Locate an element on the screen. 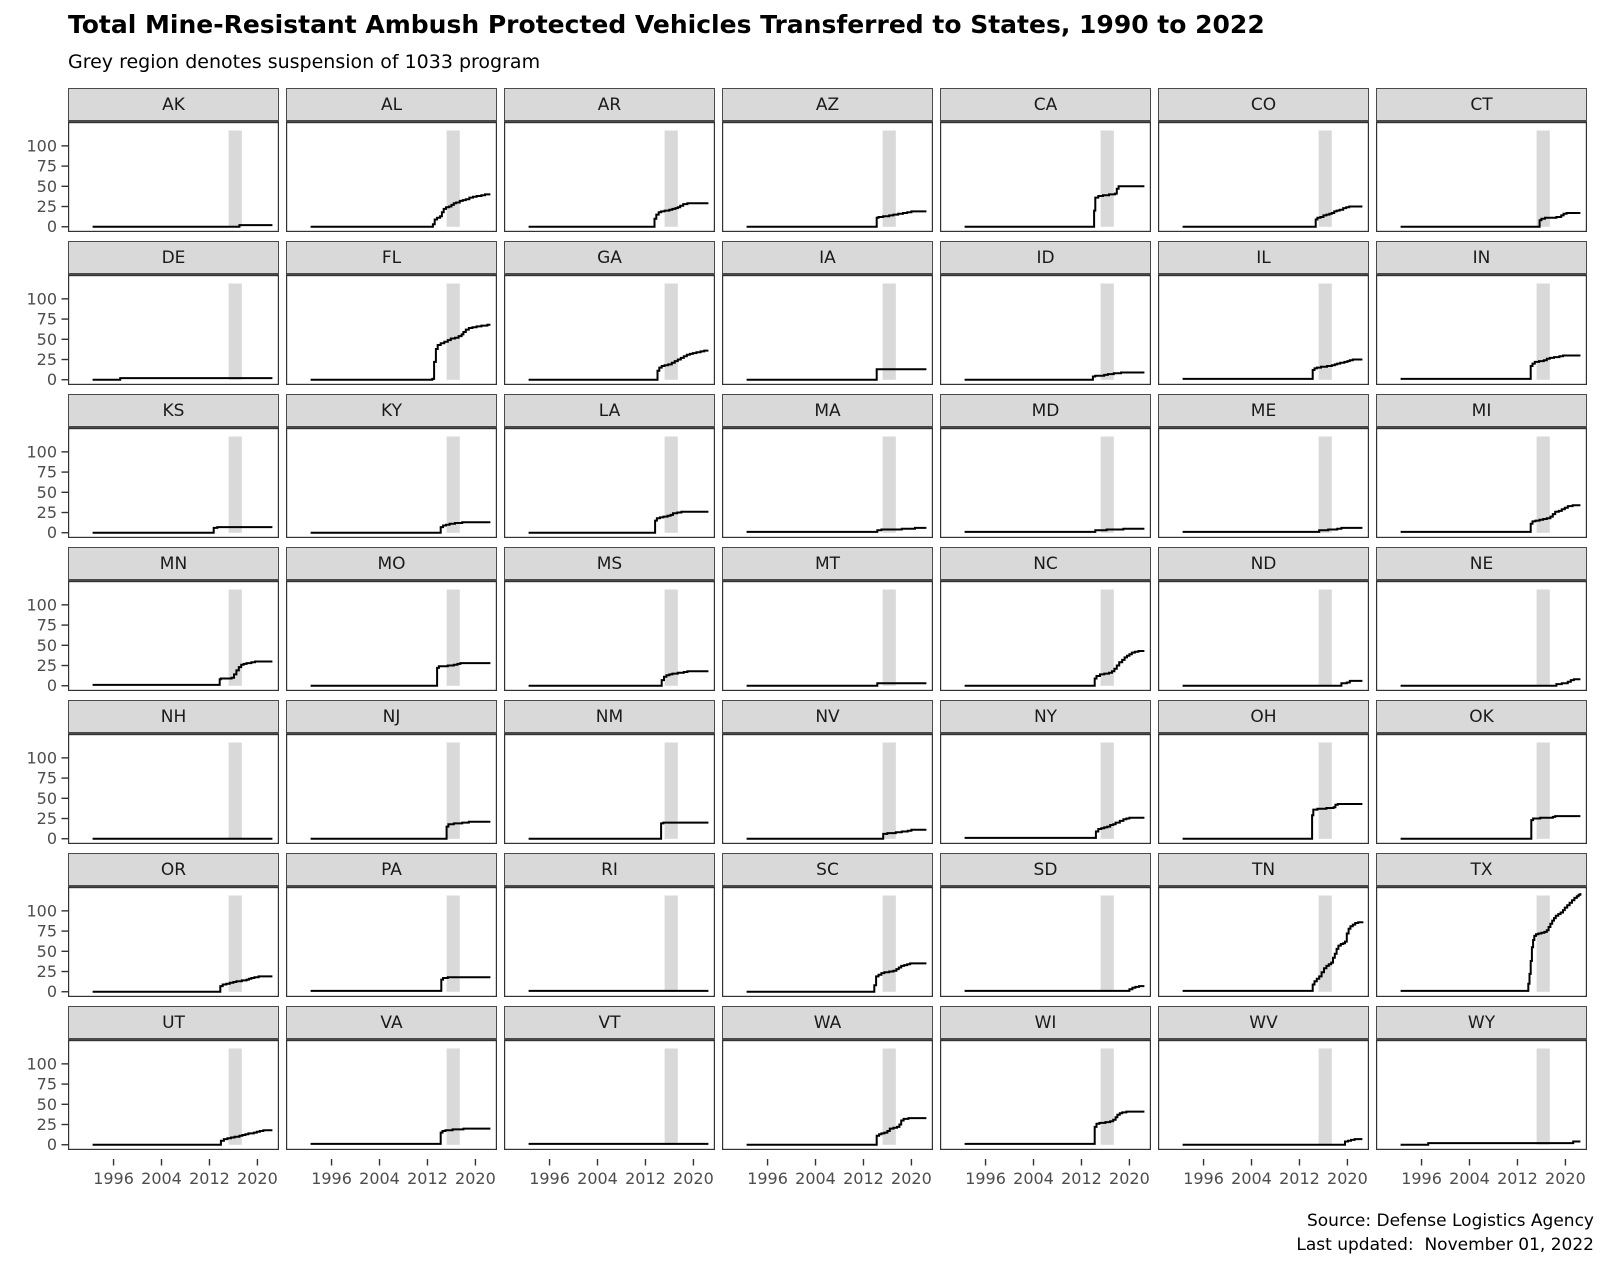 Image resolution: width=1610 pixels, height=1288 pixels. facet-panel-TN: TN is located at coordinates (1263, 925).